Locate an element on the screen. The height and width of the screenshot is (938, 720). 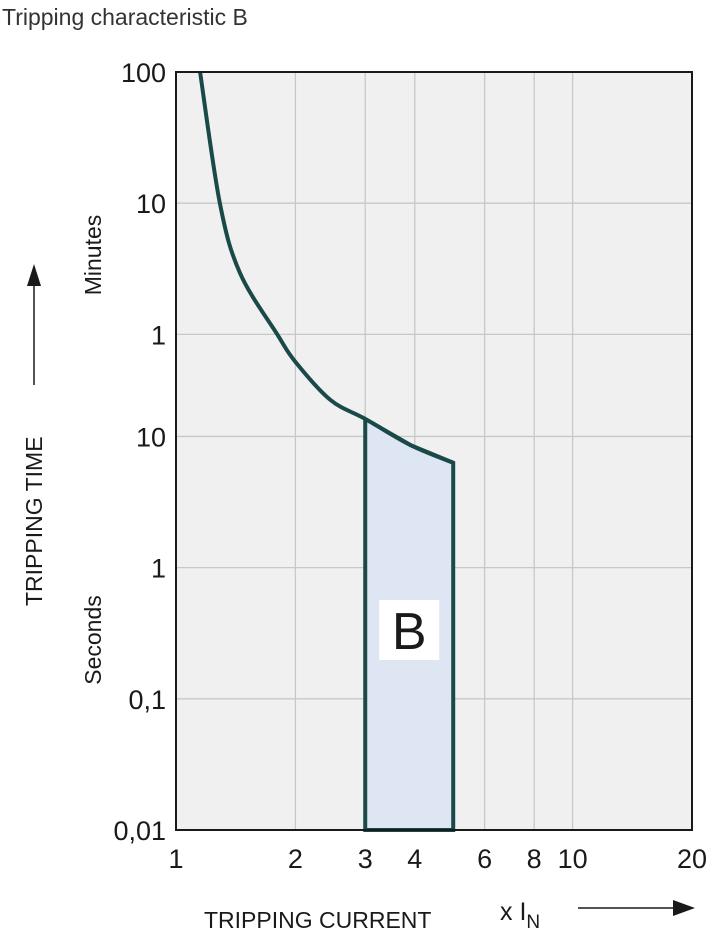
region-label: B is located at coordinates (409, 632).